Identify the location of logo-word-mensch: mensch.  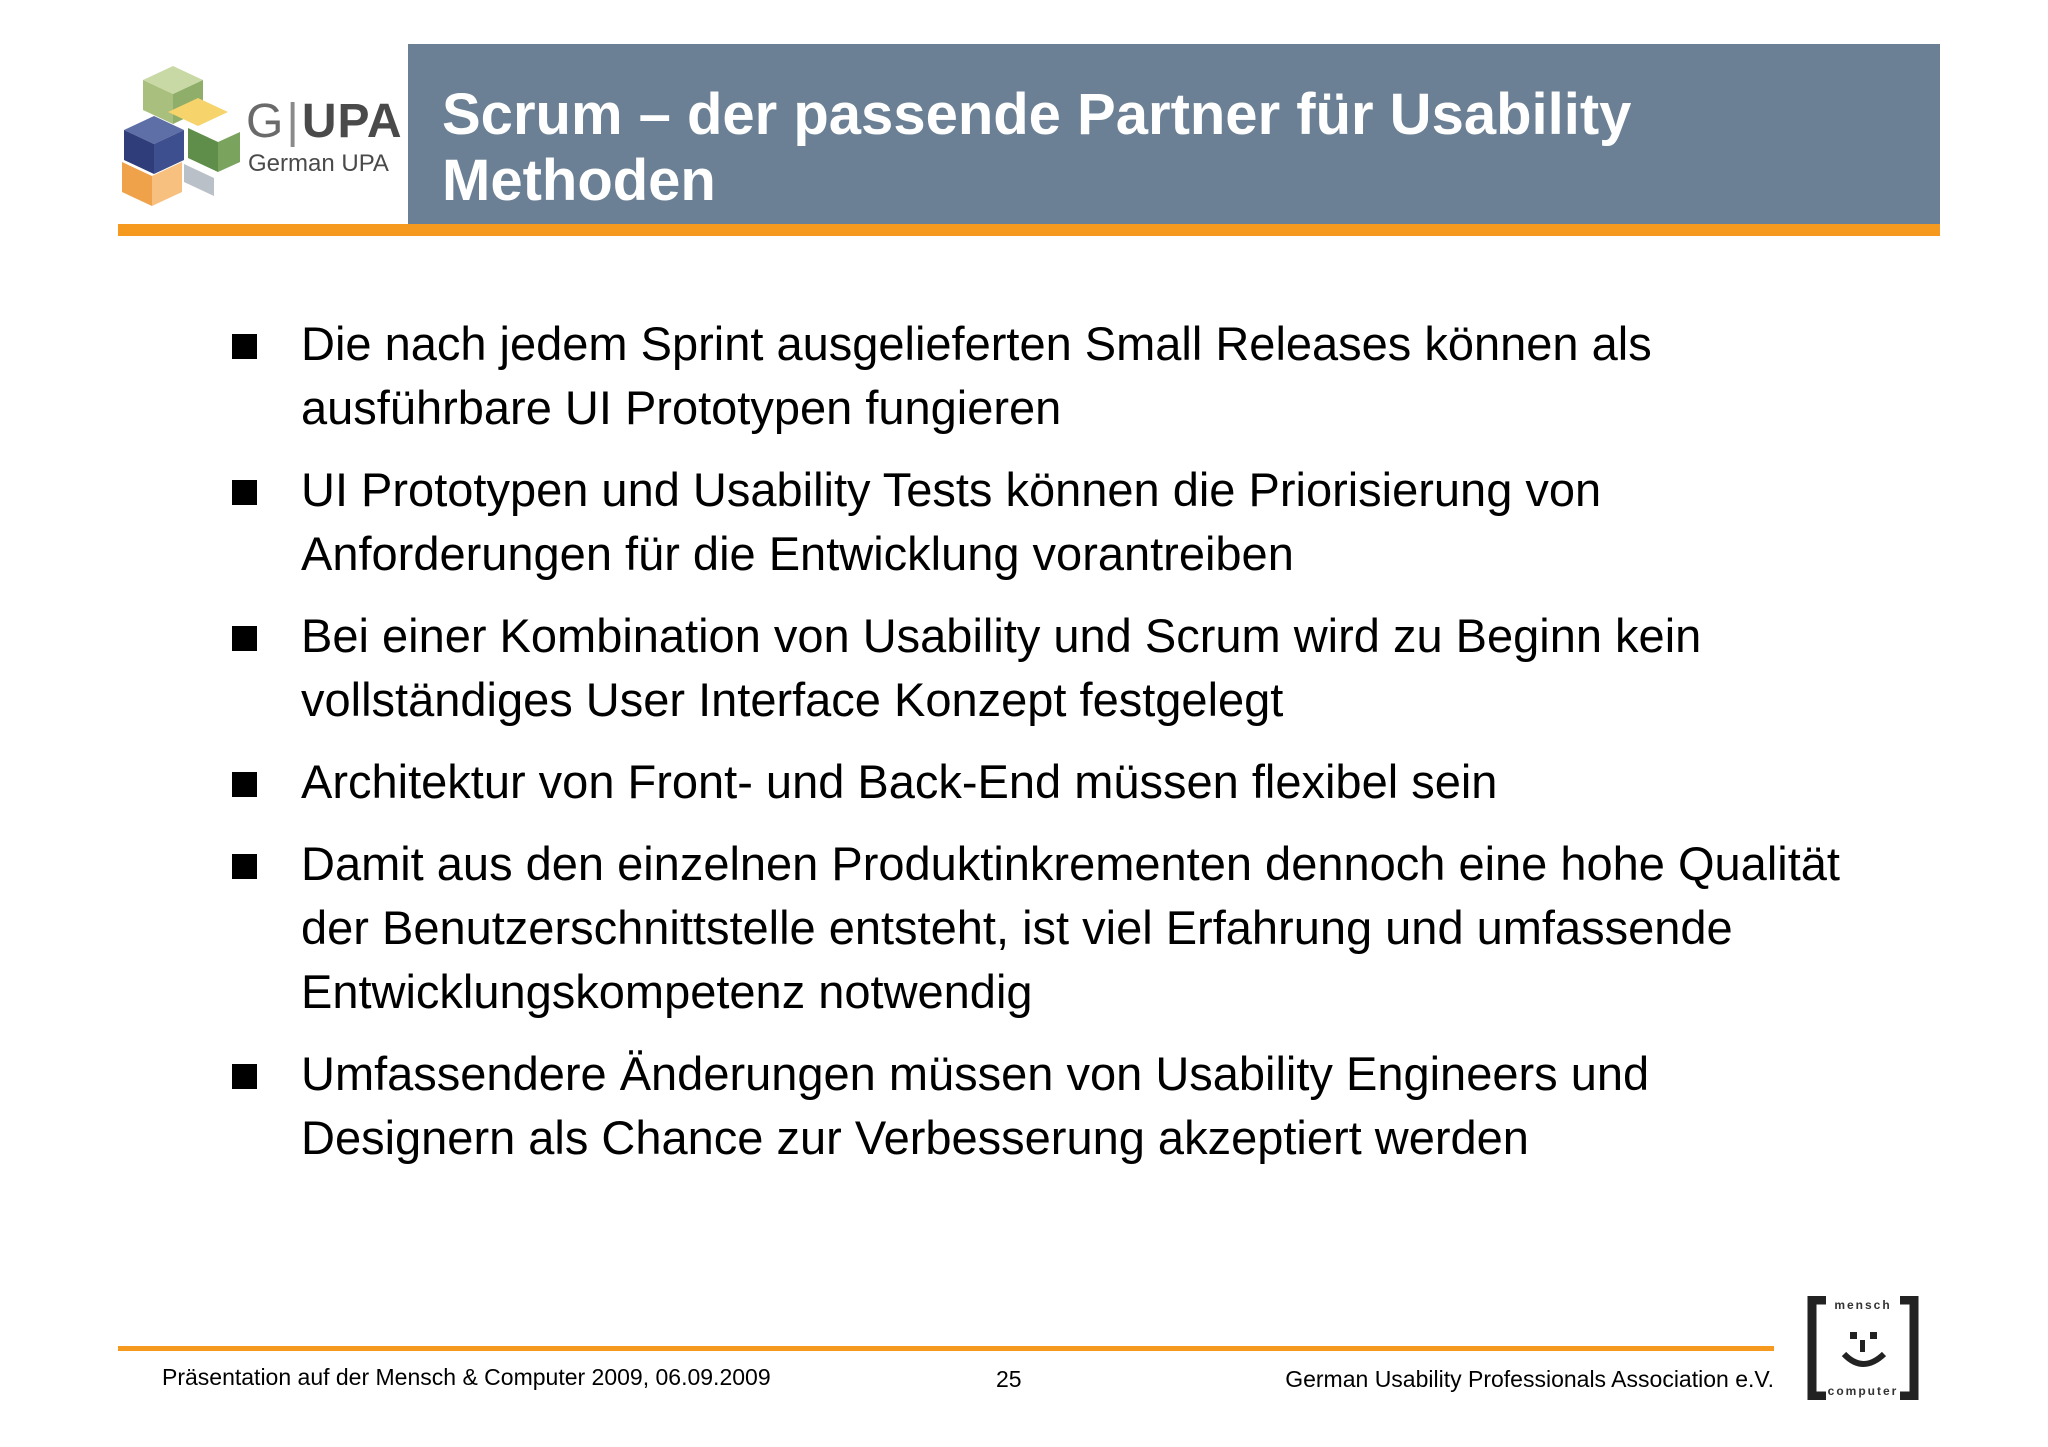
(1863, 1305).